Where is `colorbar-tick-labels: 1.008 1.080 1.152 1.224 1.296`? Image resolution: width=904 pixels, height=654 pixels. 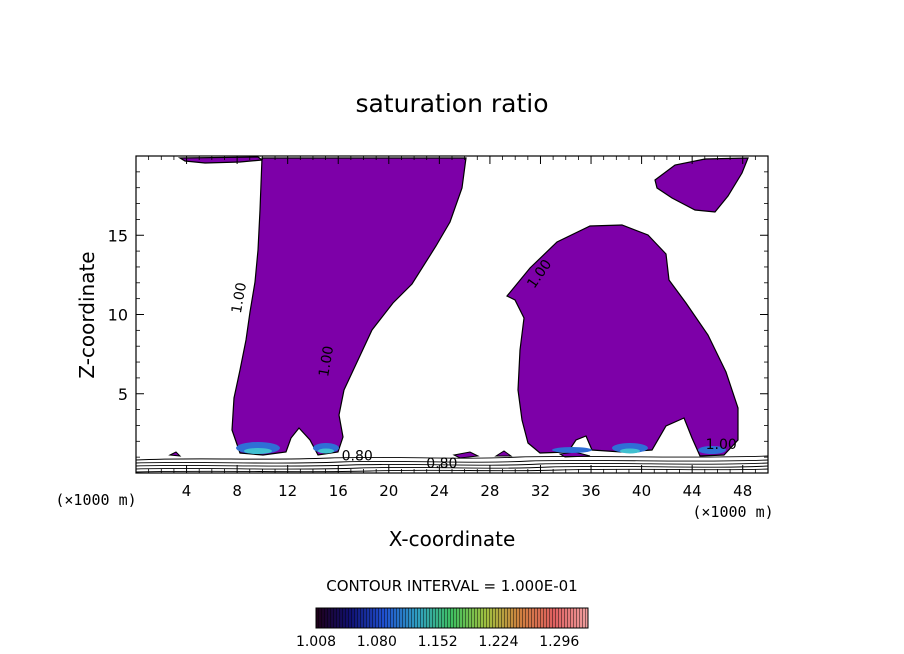 colorbar-tick-labels: 1.008 1.080 1.152 1.224 1.296 is located at coordinates (437, 642).